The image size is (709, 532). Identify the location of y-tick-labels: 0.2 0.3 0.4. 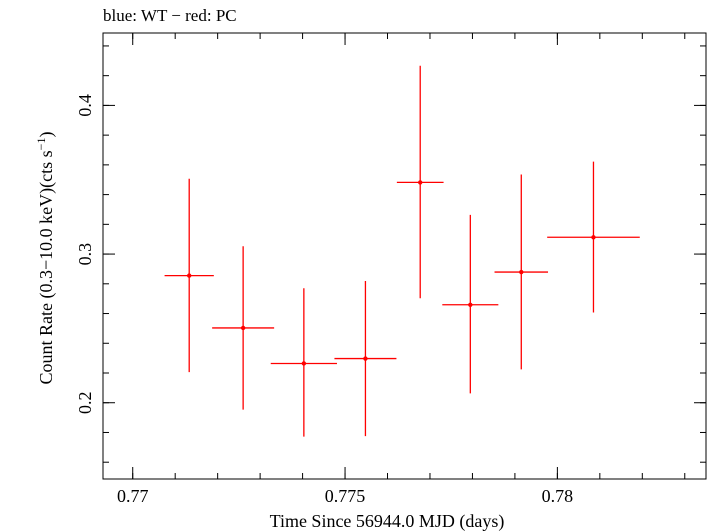
(85, 254).